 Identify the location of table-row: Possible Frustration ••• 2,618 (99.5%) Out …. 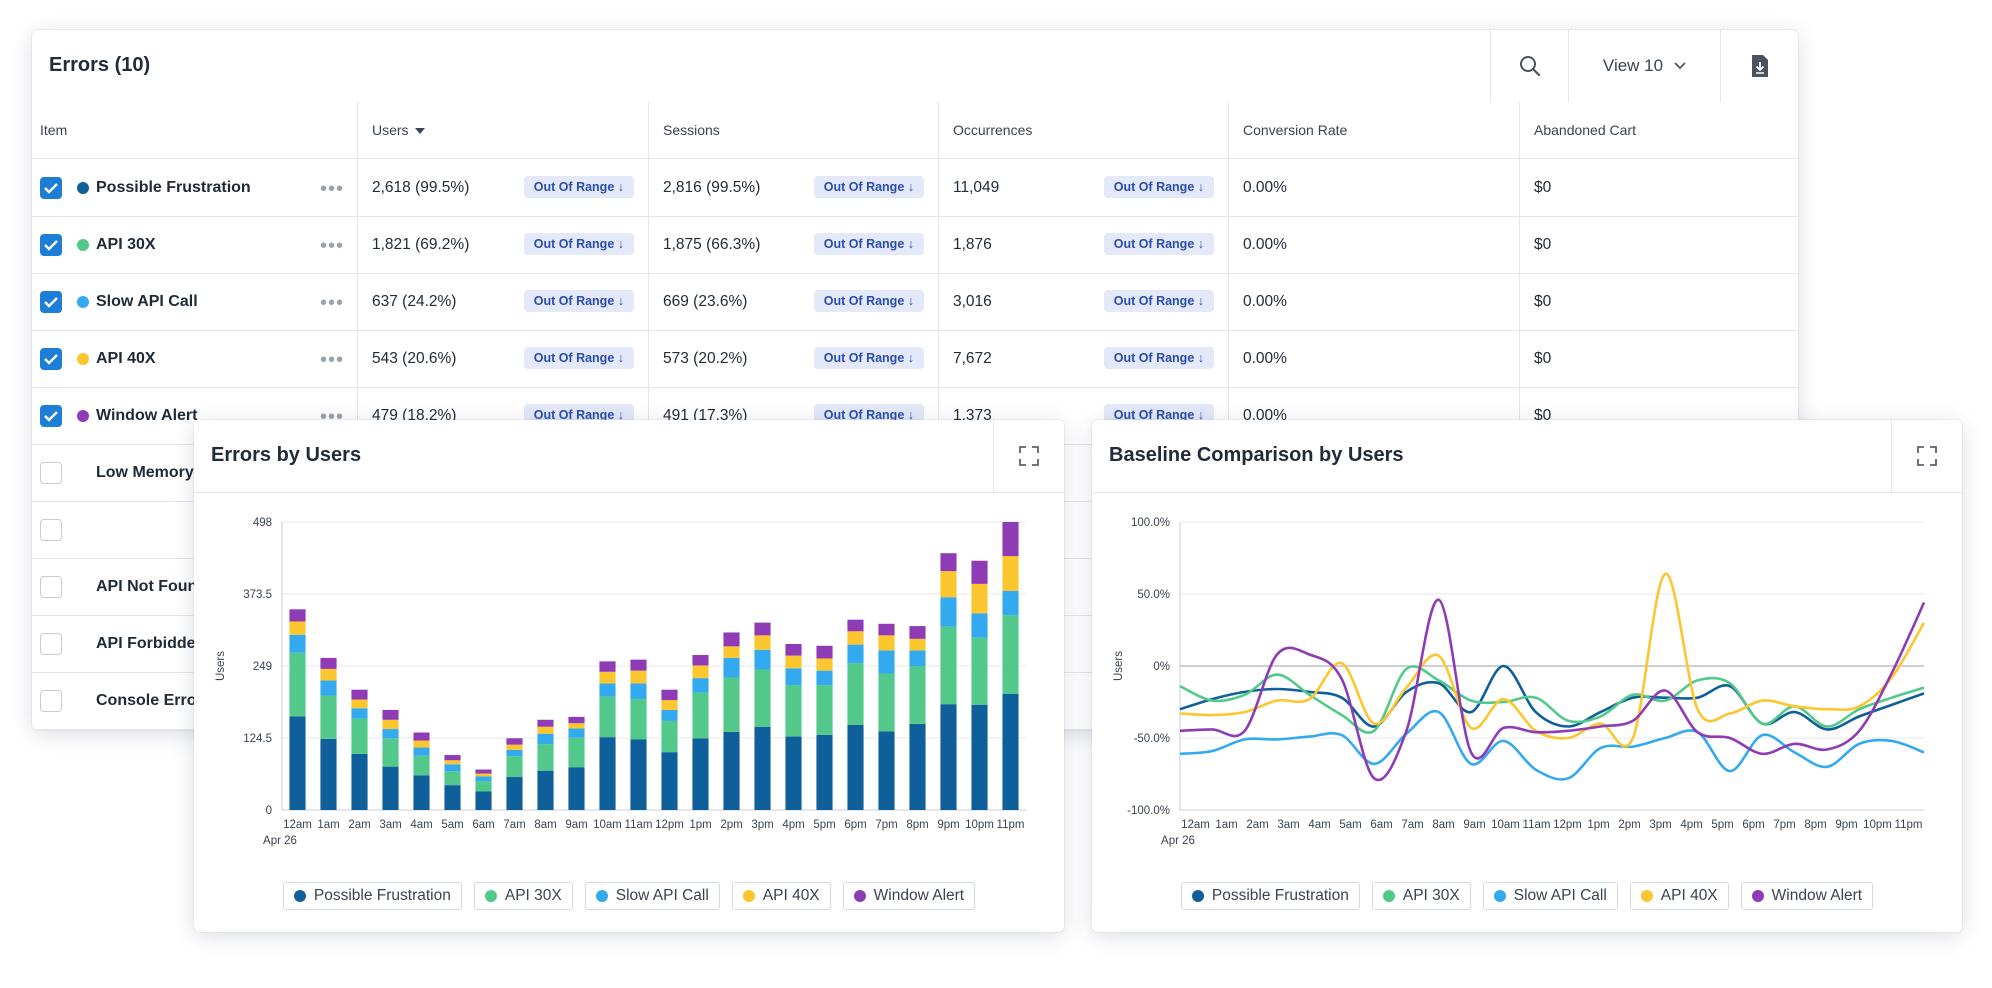
(915, 188).